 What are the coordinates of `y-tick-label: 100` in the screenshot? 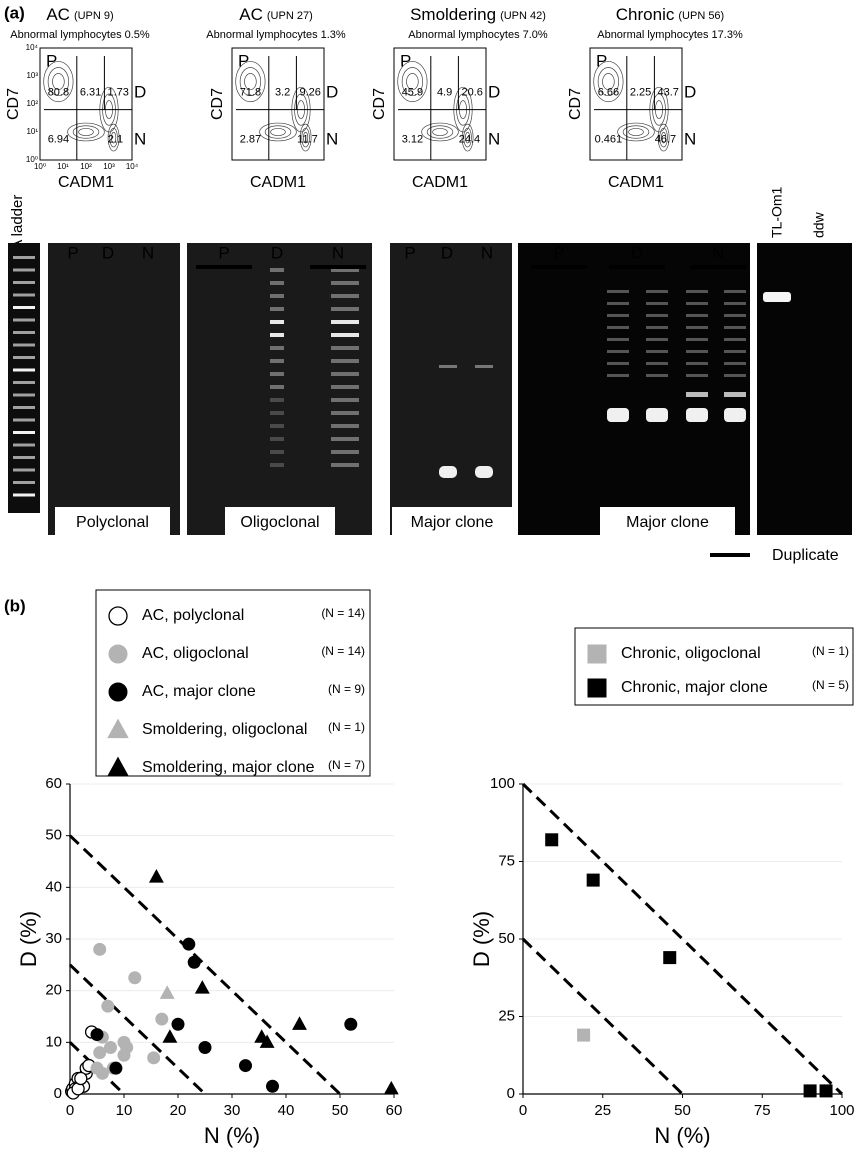 It's located at (502, 783).